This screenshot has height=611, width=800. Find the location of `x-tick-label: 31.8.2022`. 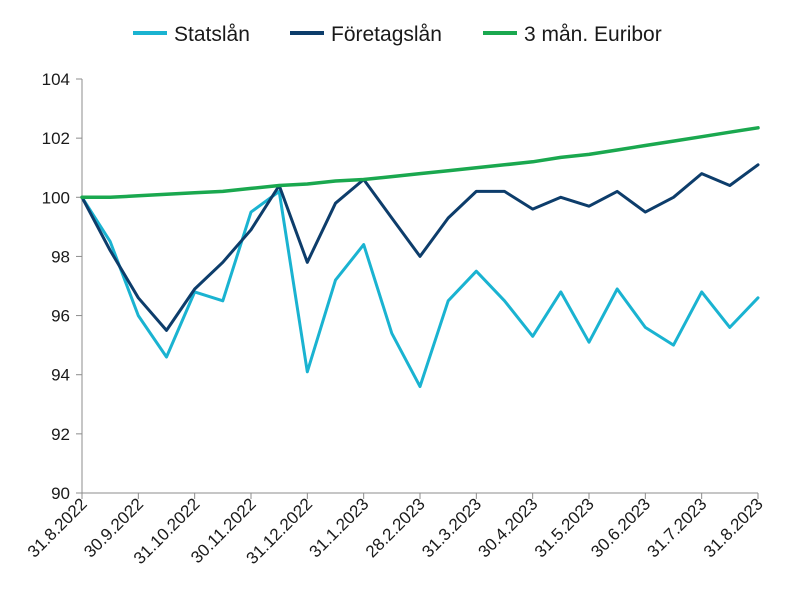

x-tick-label: 31.8.2022 is located at coordinates (57, 527).